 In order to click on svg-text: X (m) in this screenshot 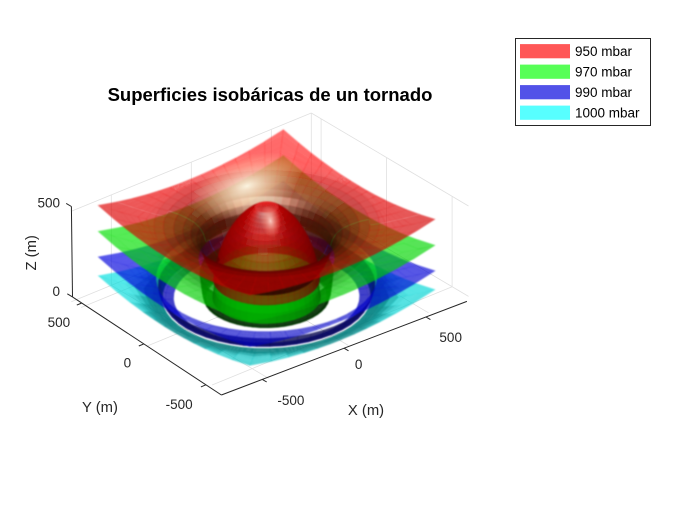, I will do `click(366, 411)`.